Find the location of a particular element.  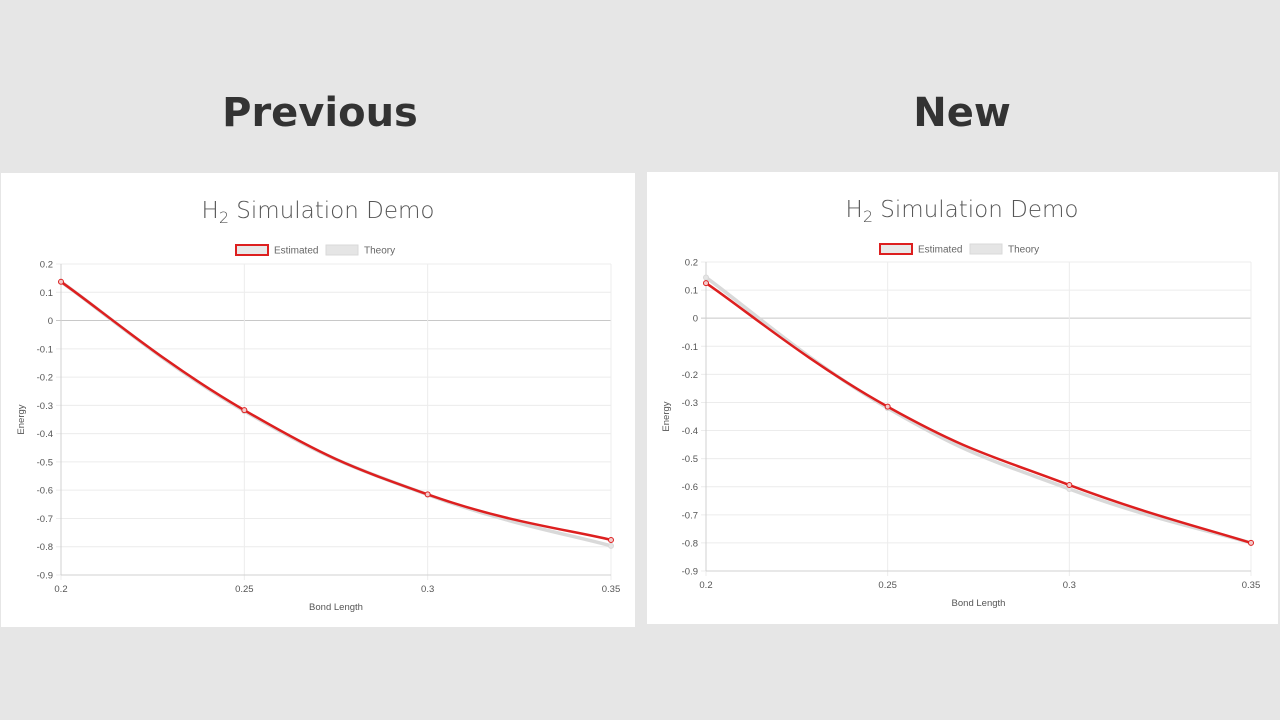

heading-new: New is located at coordinates (962, 113).